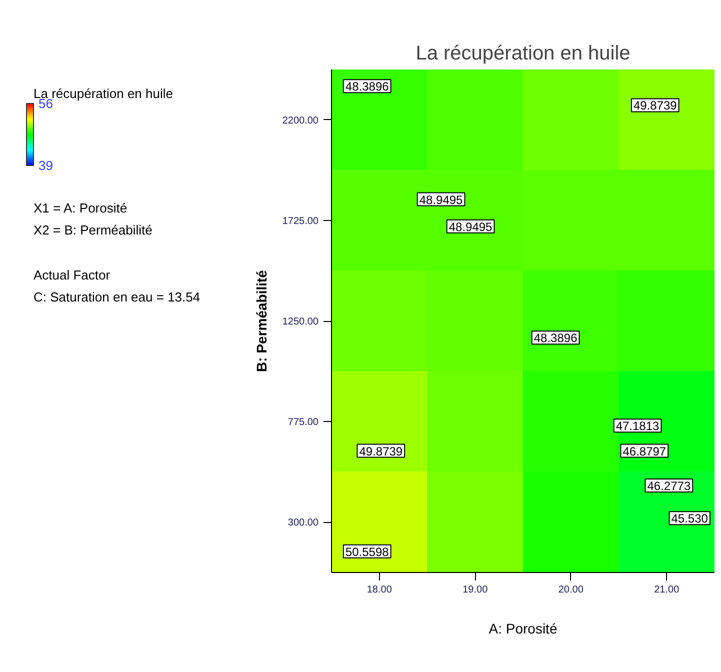 This screenshot has width=721, height=672. What do you see at coordinates (667, 590) in the screenshot?
I see `x-tick-label: 21.00` at bounding box center [667, 590].